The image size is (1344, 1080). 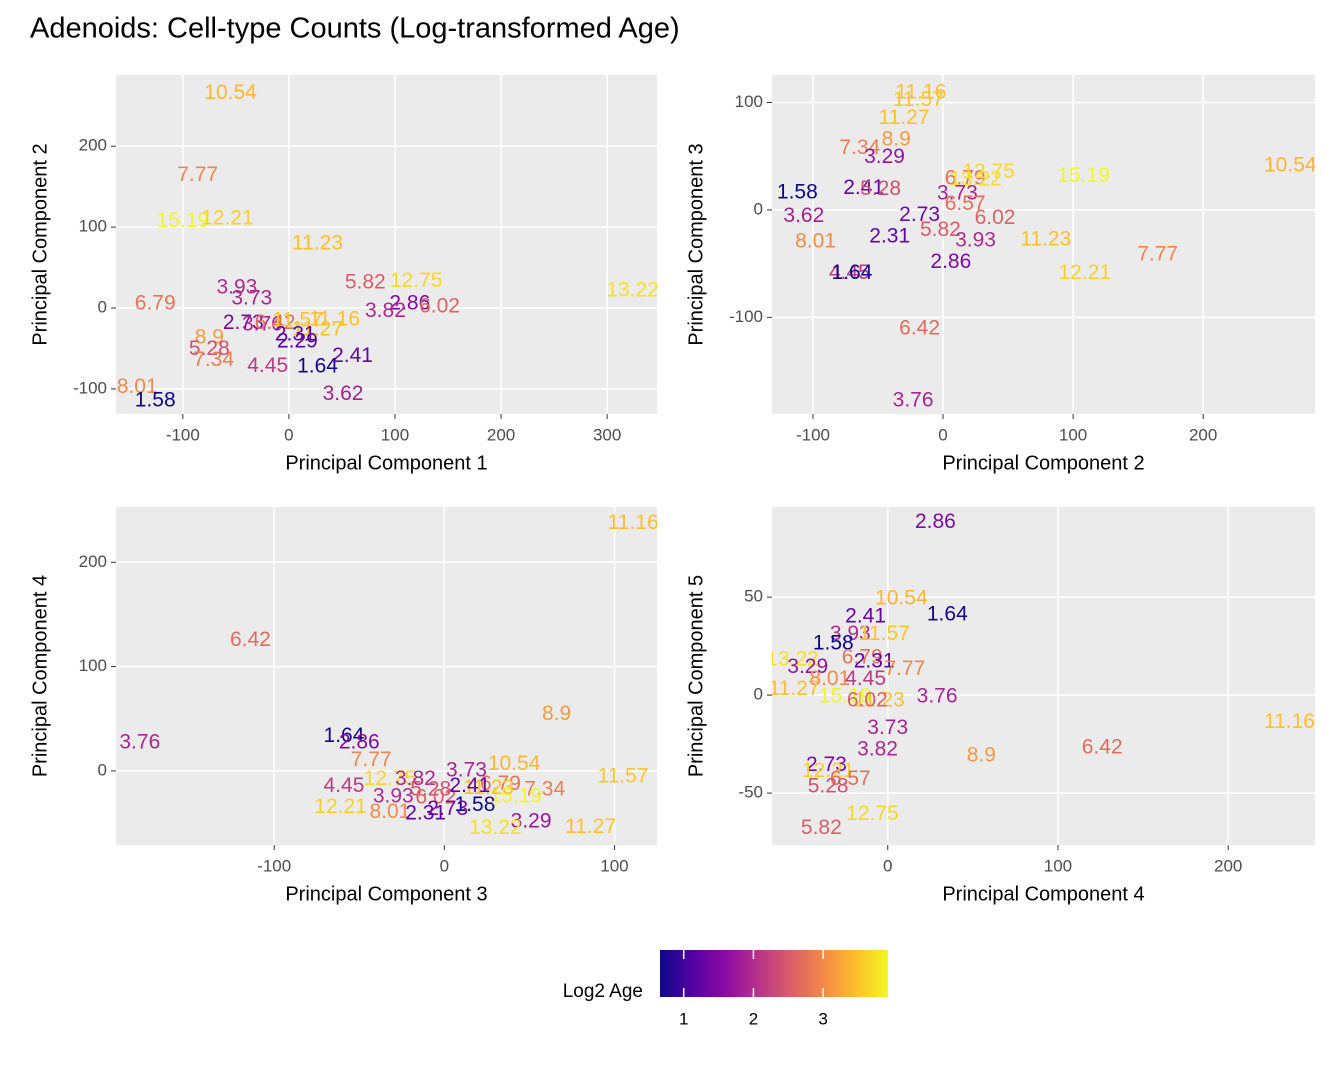 What do you see at coordinates (877, 749) in the screenshot?
I see `point-label: 3.82` at bounding box center [877, 749].